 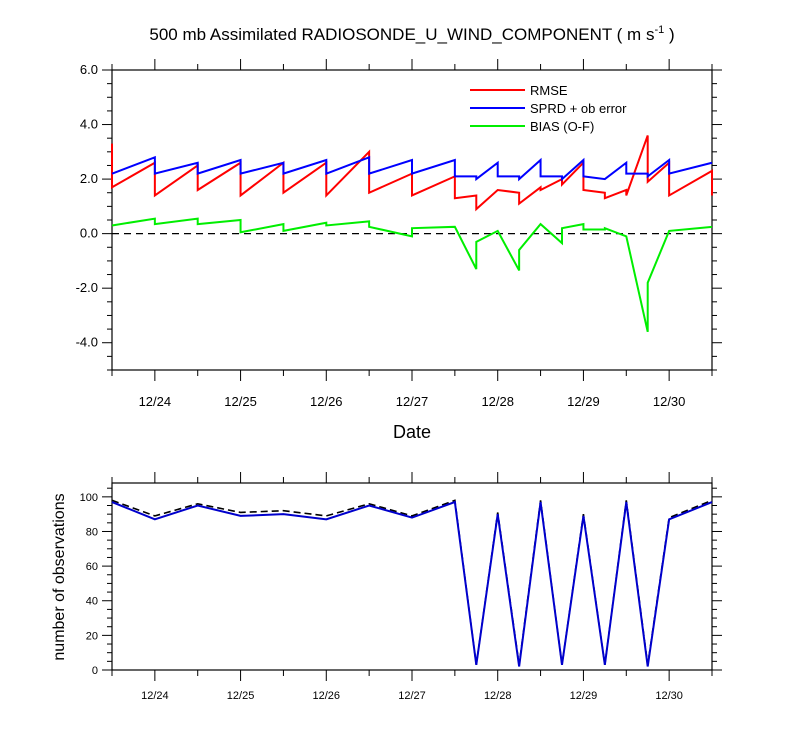 What do you see at coordinates (92, 636) in the screenshot?
I see `y-tick-label: 20` at bounding box center [92, 636].